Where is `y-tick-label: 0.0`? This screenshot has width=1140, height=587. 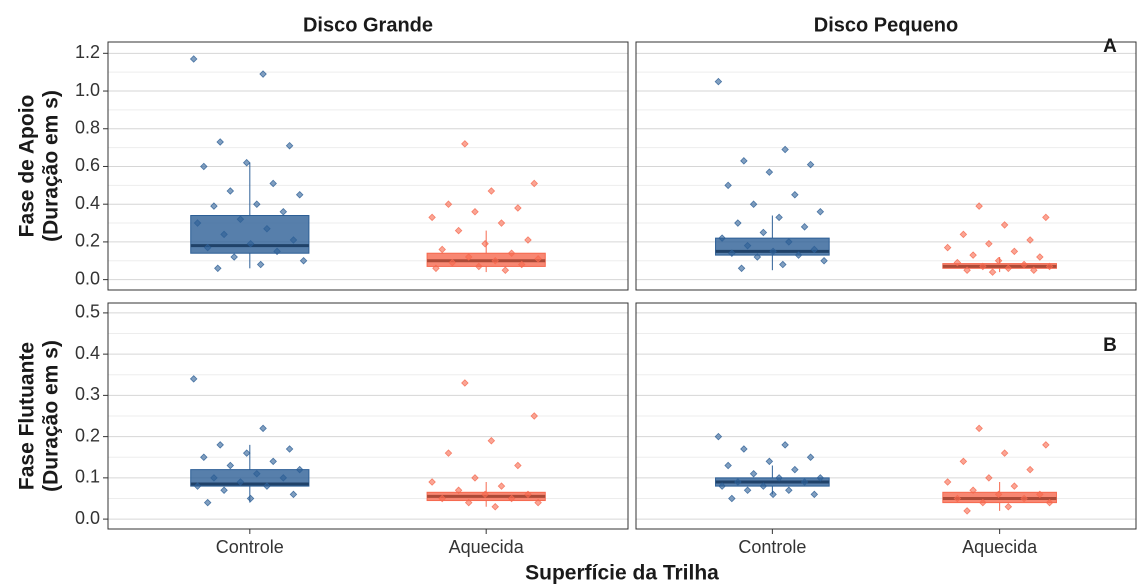 y-tick-label: 0.0 is located at coordinates (87, 518).